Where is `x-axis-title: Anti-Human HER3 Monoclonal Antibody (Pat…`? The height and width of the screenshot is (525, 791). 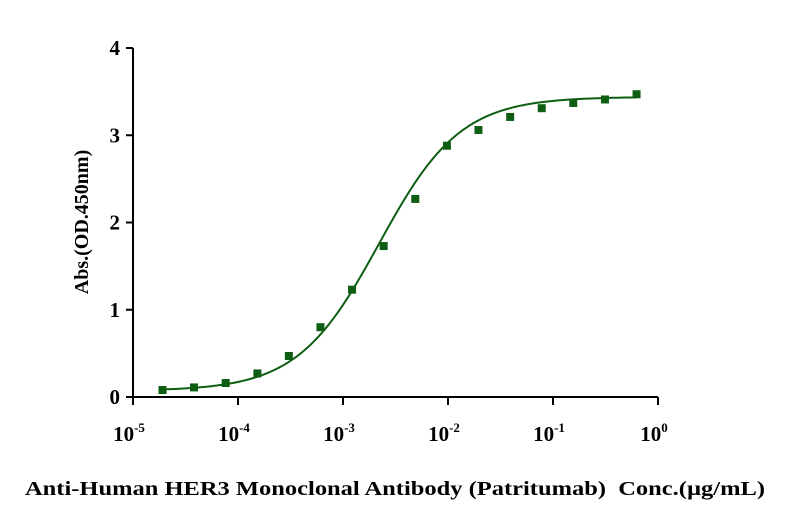
x-axis-title: Anti-Human HER3 Monoclonal Antibody (Pat… is located at coordinates (395, 489).